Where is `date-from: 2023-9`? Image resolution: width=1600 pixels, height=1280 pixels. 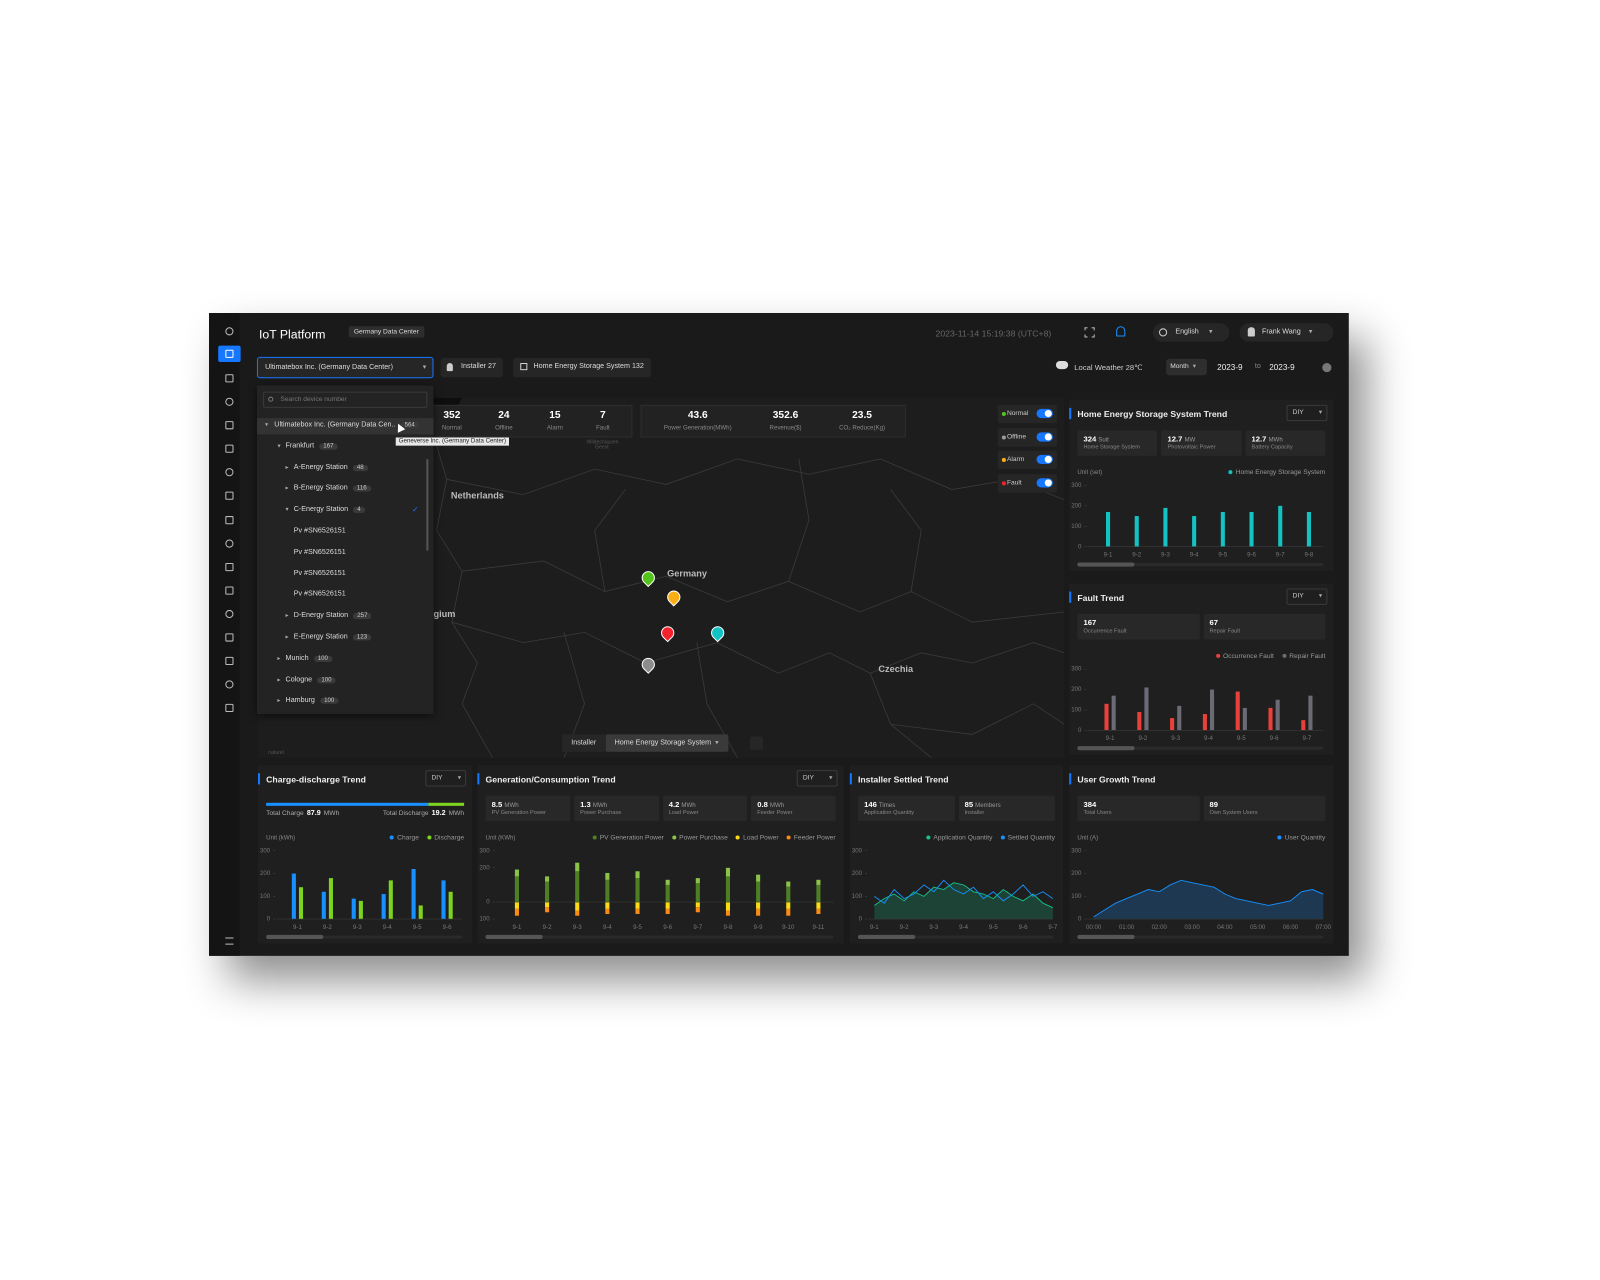 date-from: 2023-9 is located at coordinates (1230, 367).